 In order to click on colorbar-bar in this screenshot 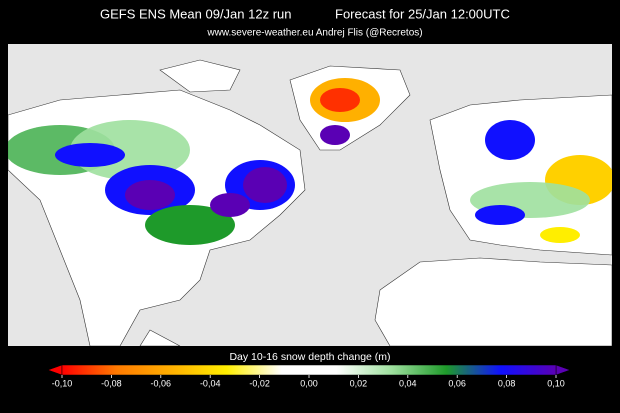, I will do `click(309, 370)`.